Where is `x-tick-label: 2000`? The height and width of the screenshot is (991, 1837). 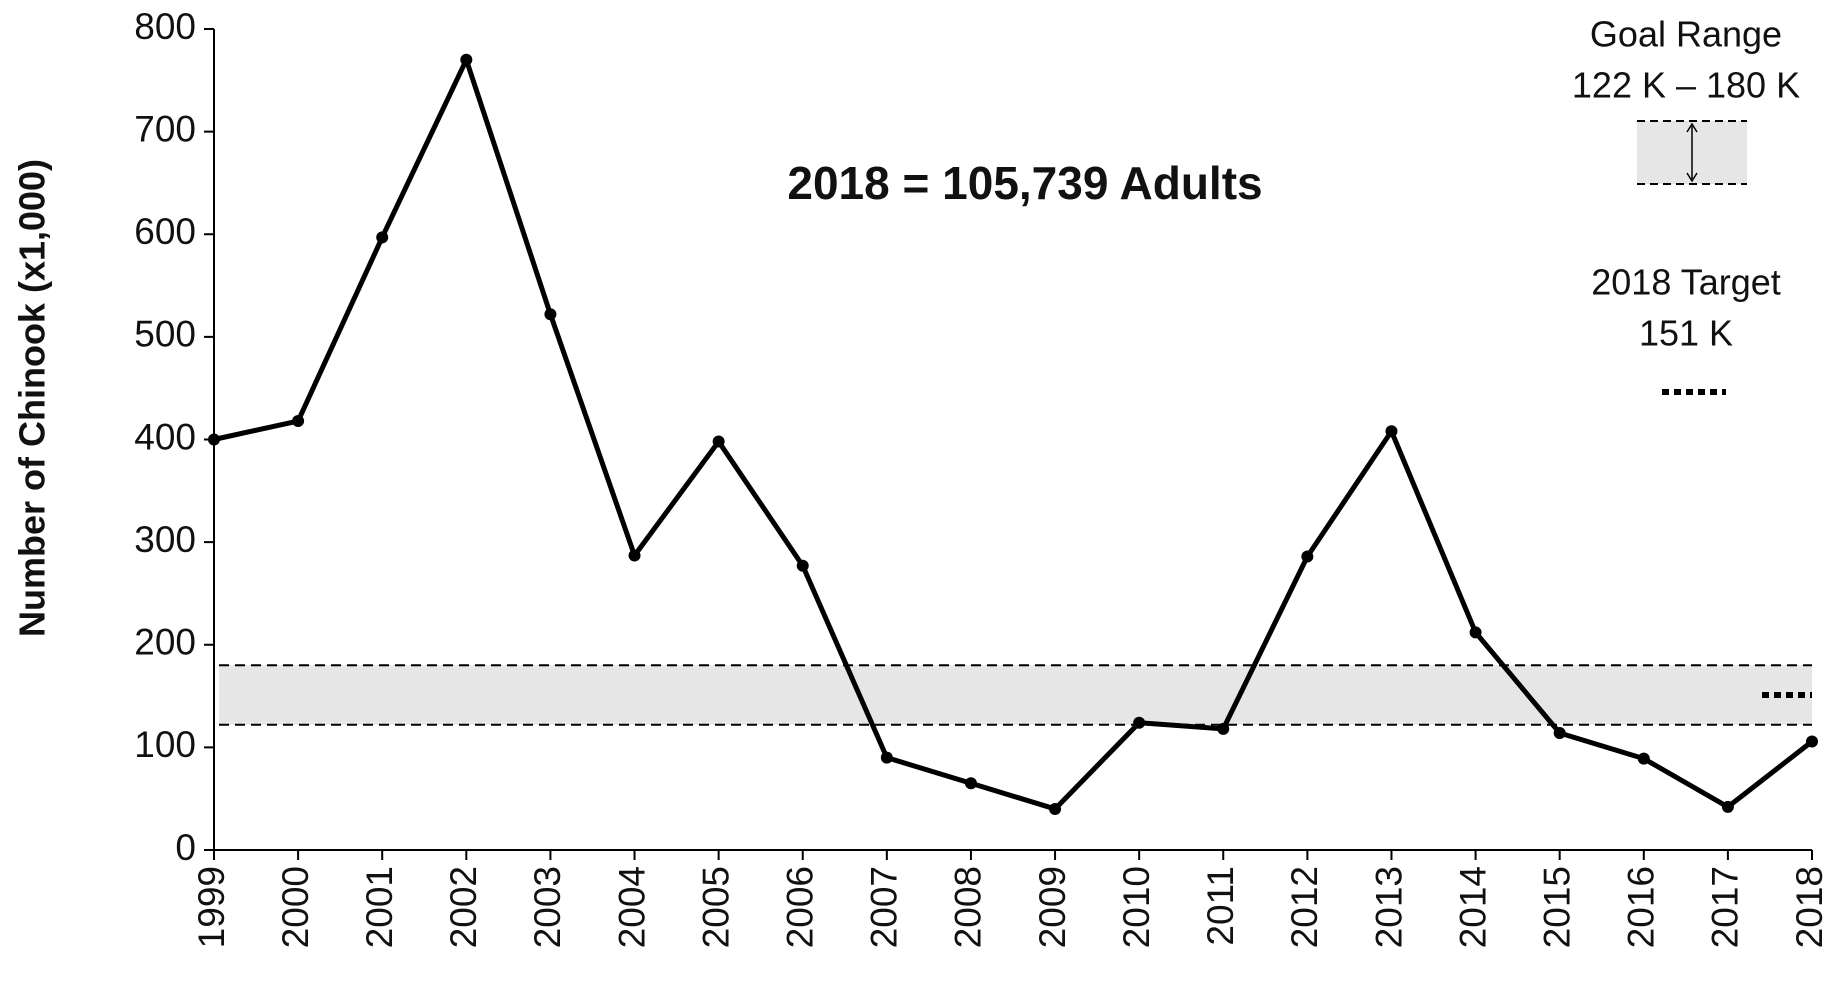
x-tick-label: 2000 is located at coordinates (295, 907).